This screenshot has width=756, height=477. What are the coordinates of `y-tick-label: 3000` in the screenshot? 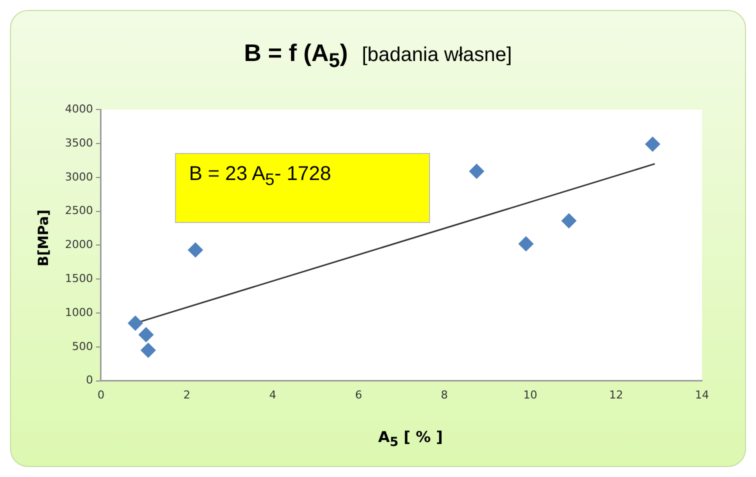 It's located at (78, 177).